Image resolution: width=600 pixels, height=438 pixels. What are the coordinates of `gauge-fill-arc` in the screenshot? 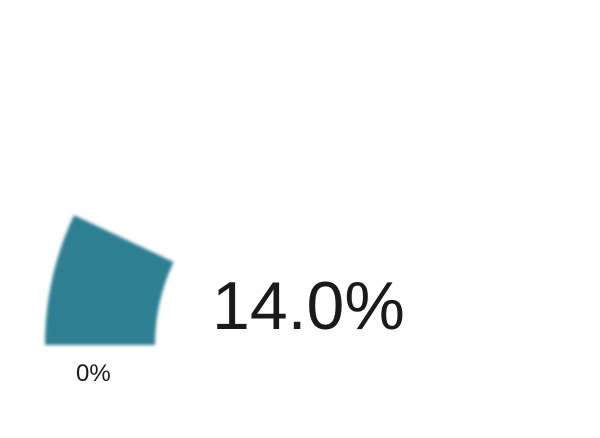 It's located at (109, 280).